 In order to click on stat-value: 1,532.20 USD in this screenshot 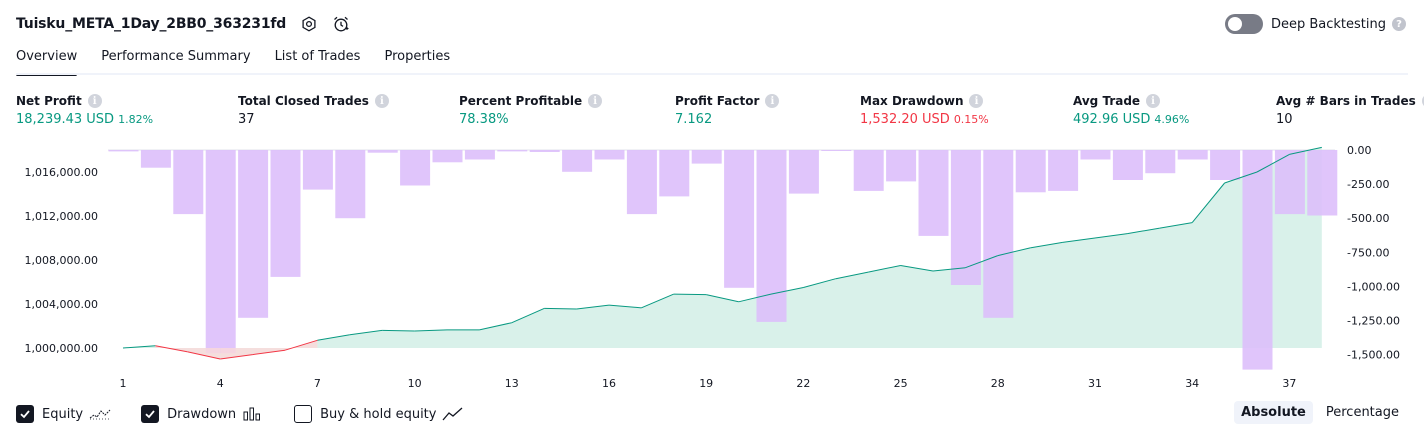, I will do `click(905, 119)`.